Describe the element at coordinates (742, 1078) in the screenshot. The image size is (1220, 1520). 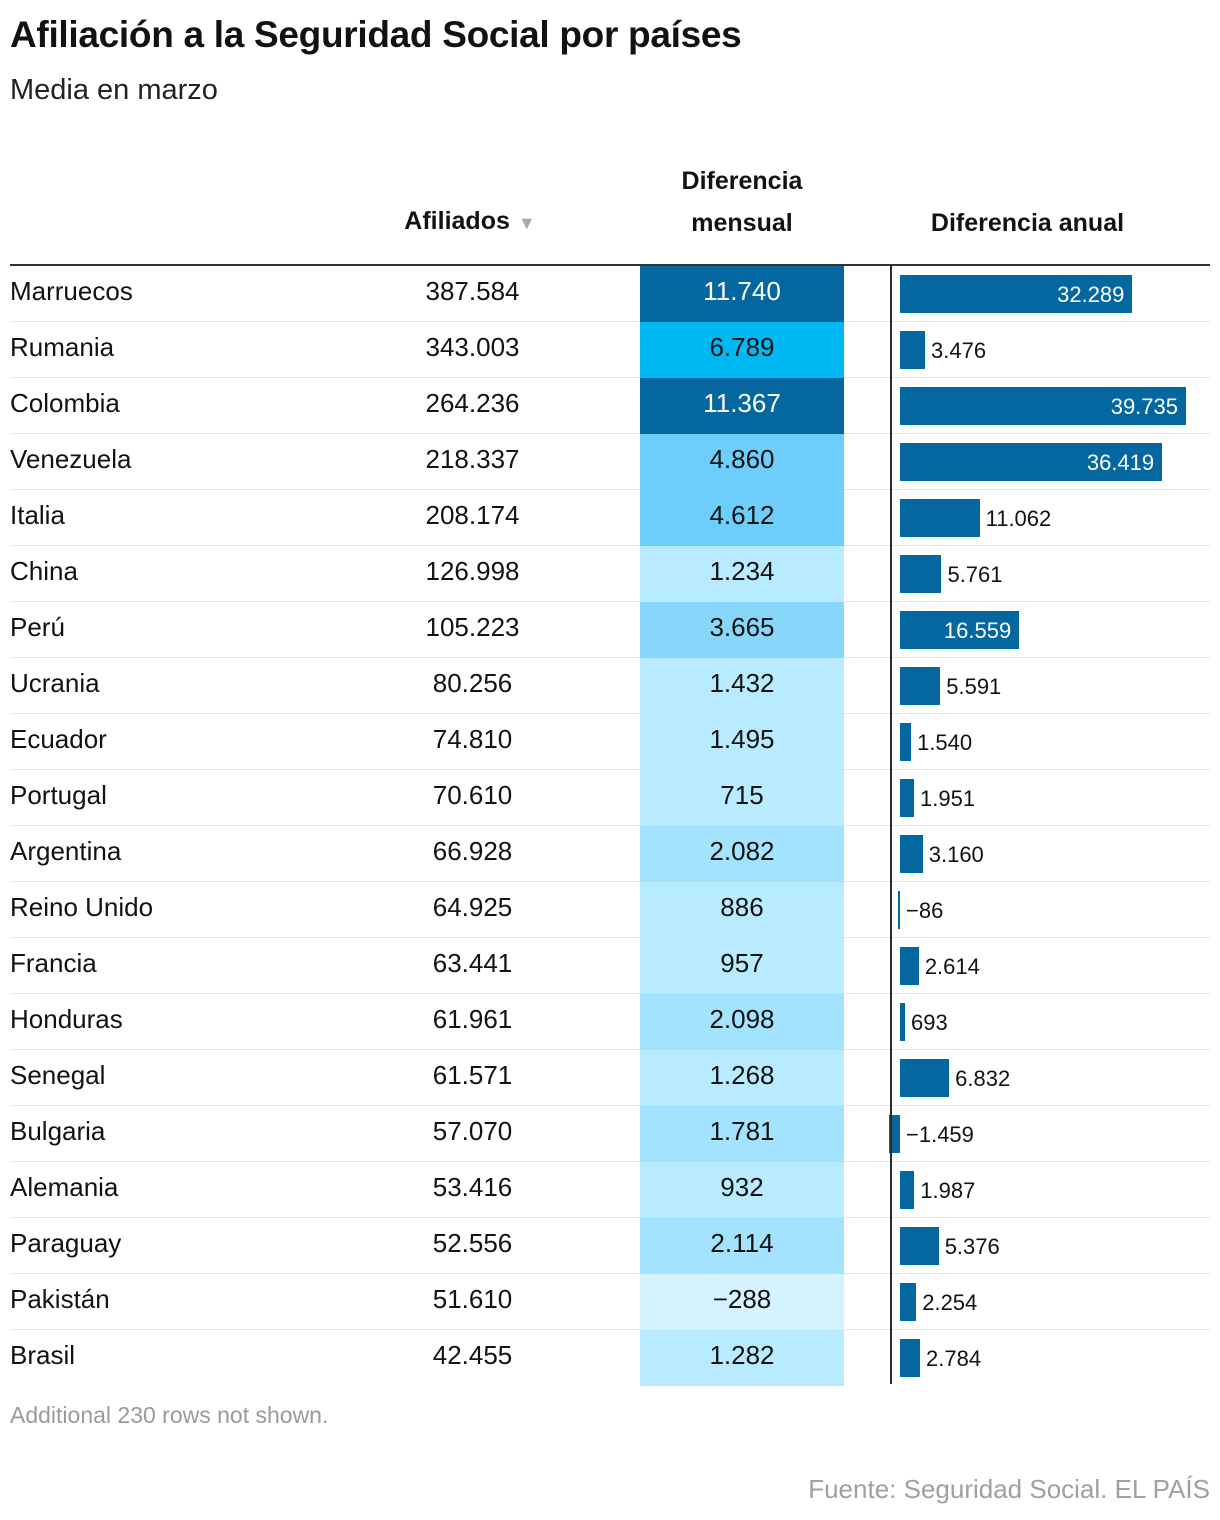
I see `mensual-heat-cell: 1.268` at that location.